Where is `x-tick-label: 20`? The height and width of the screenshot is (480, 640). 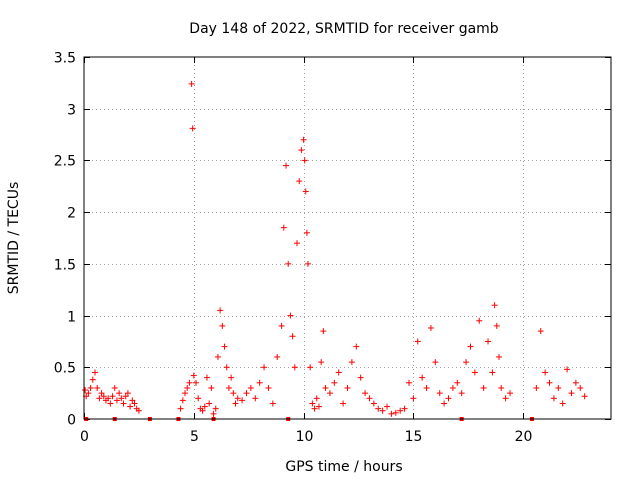
x-tick-label: 20 is located at coordinates (524, 437).